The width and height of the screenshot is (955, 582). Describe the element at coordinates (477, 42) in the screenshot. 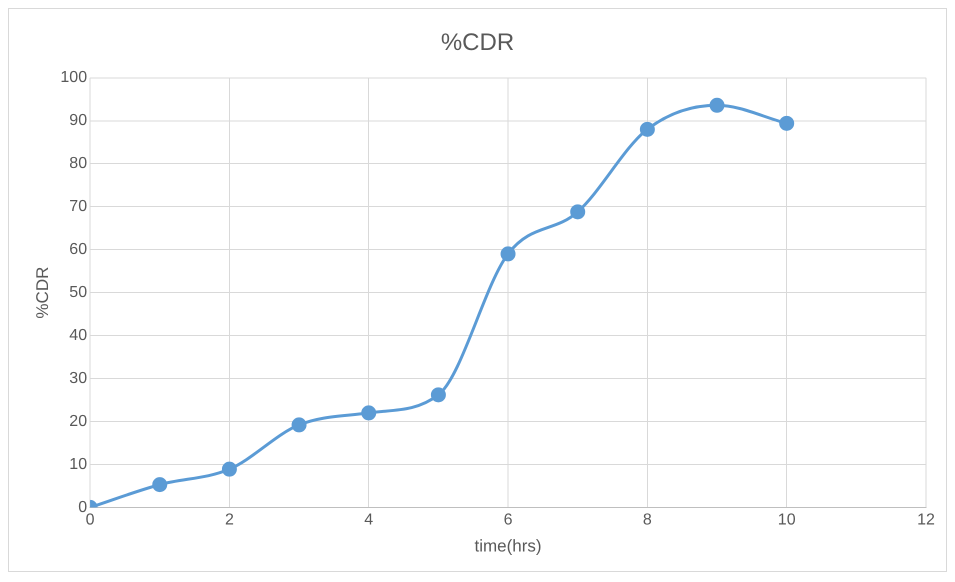

I see `chart-title: %CDR` at that location.